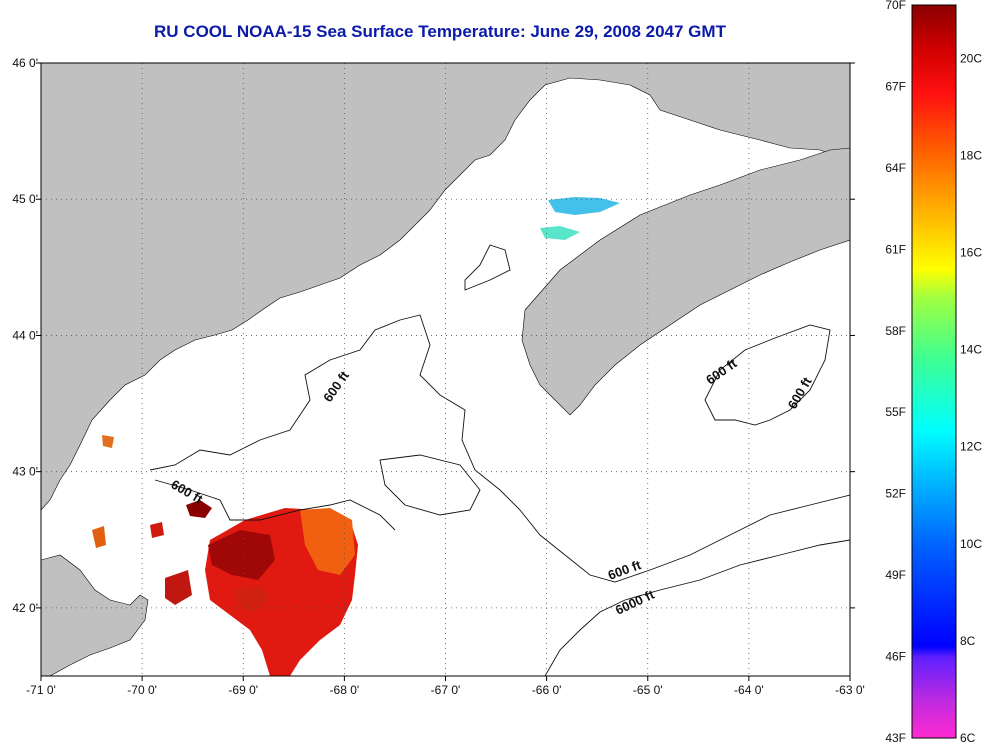  I want to click on lat-tick-label: 45 0', so click(25, 199).